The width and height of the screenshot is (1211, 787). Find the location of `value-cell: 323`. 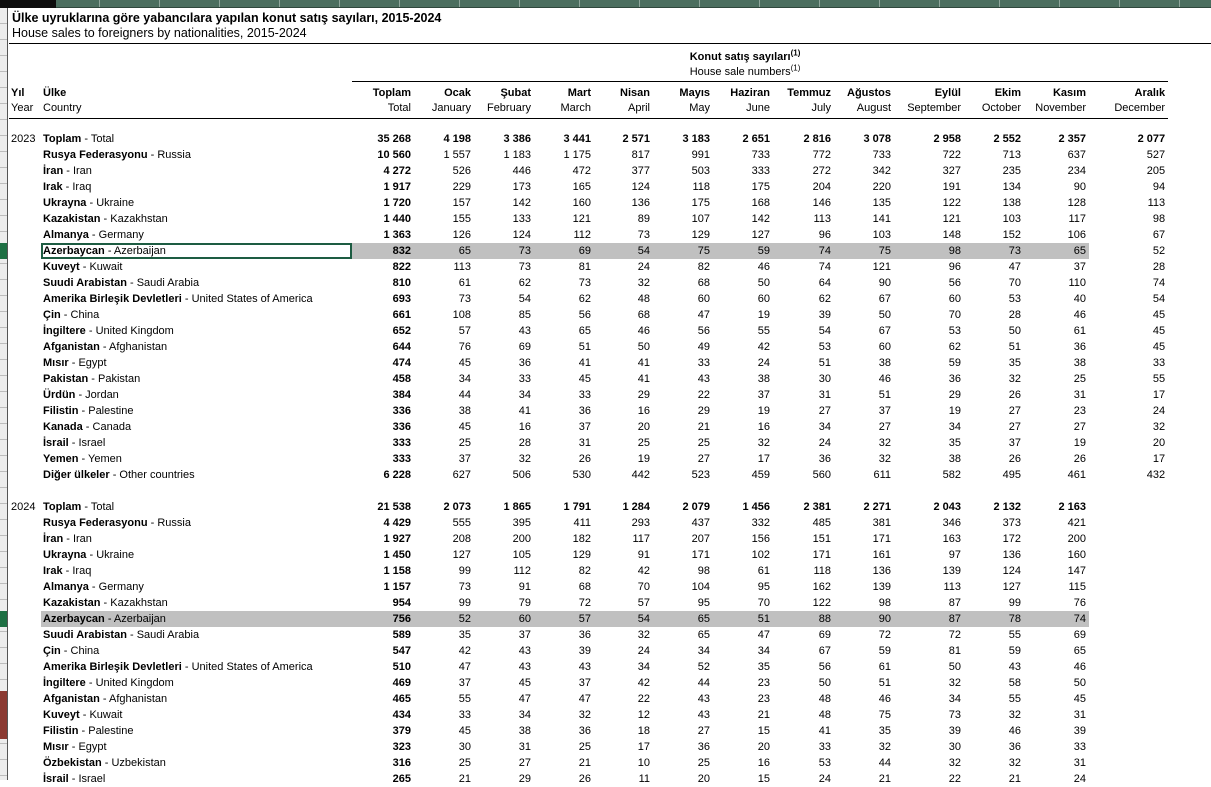

value-cell: 323 is located at coordinates (401, 747).